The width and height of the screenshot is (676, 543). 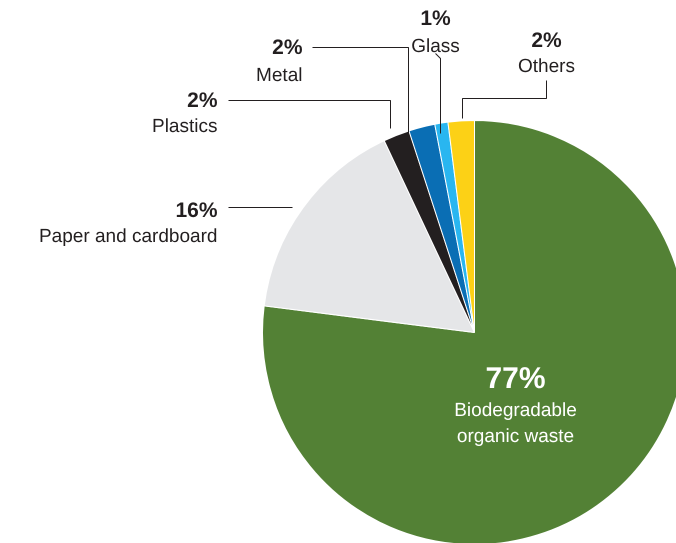 I want to click on slice-label: Paper and cardboard, so click(x=128, y=236).